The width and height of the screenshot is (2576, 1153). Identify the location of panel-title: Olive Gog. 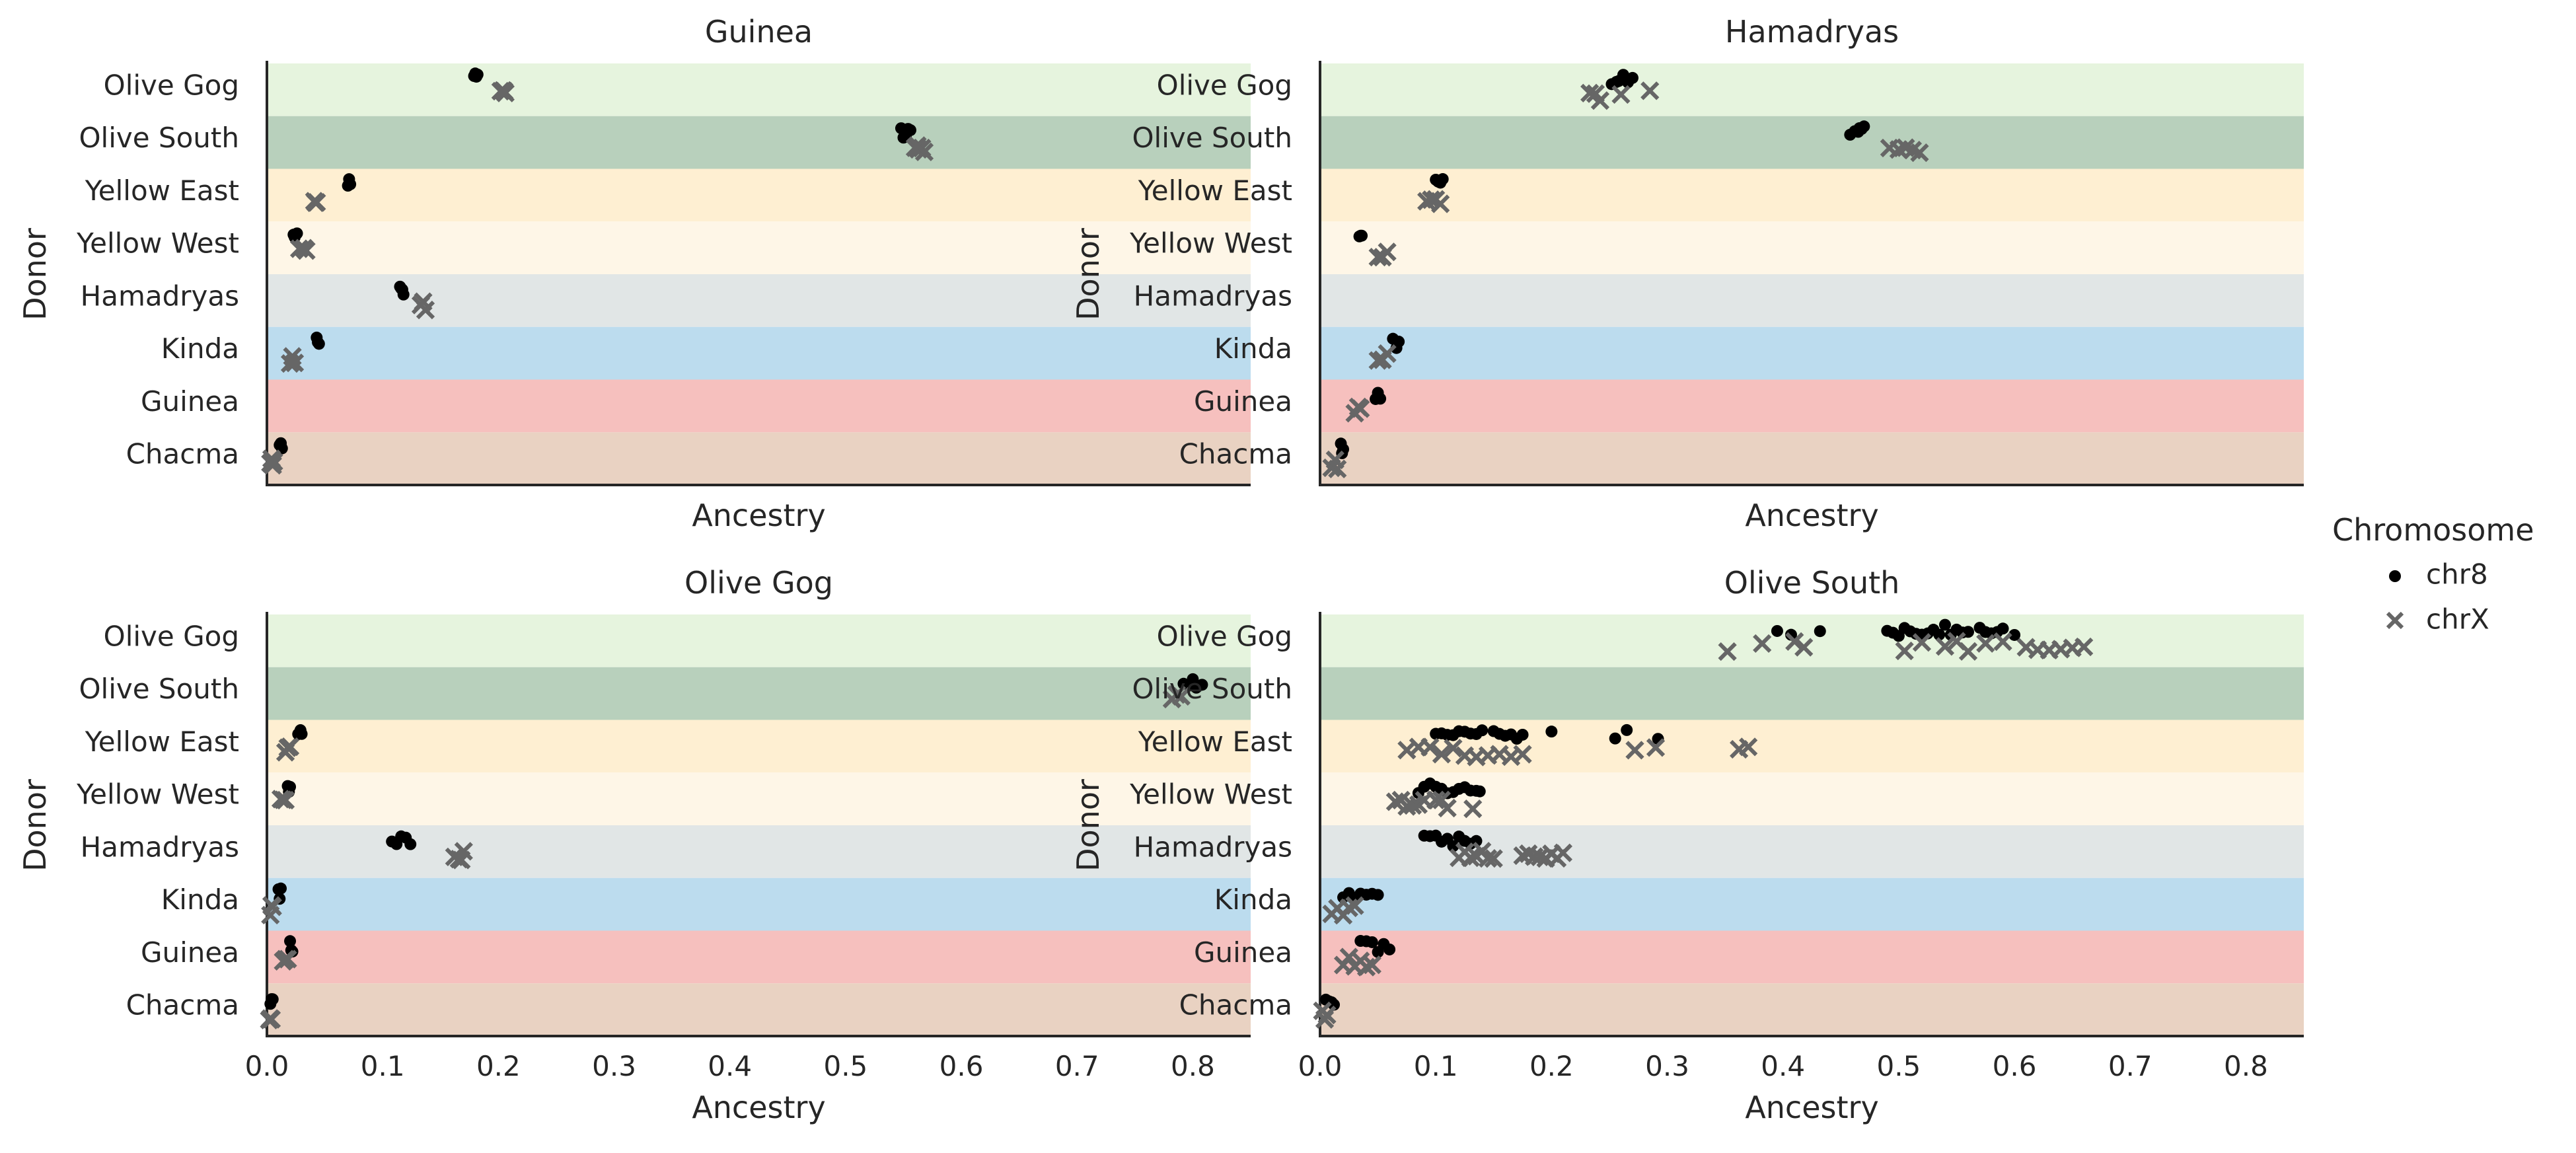
(758, 583).